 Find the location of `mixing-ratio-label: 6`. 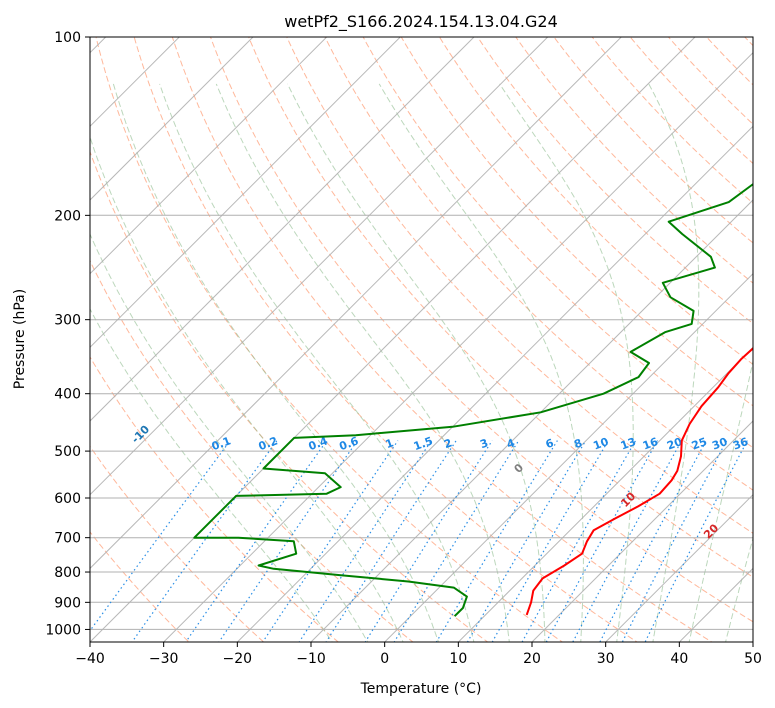

mixing-ratio-label: 6 is located at coordinates (550, 443).